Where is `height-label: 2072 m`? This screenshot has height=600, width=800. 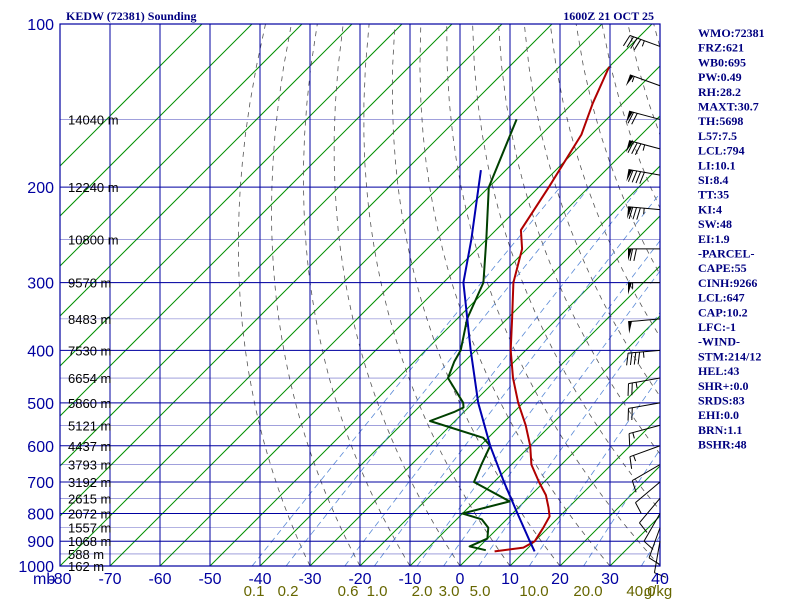
height-label: 2072 m is located at coordinates (89, 513).